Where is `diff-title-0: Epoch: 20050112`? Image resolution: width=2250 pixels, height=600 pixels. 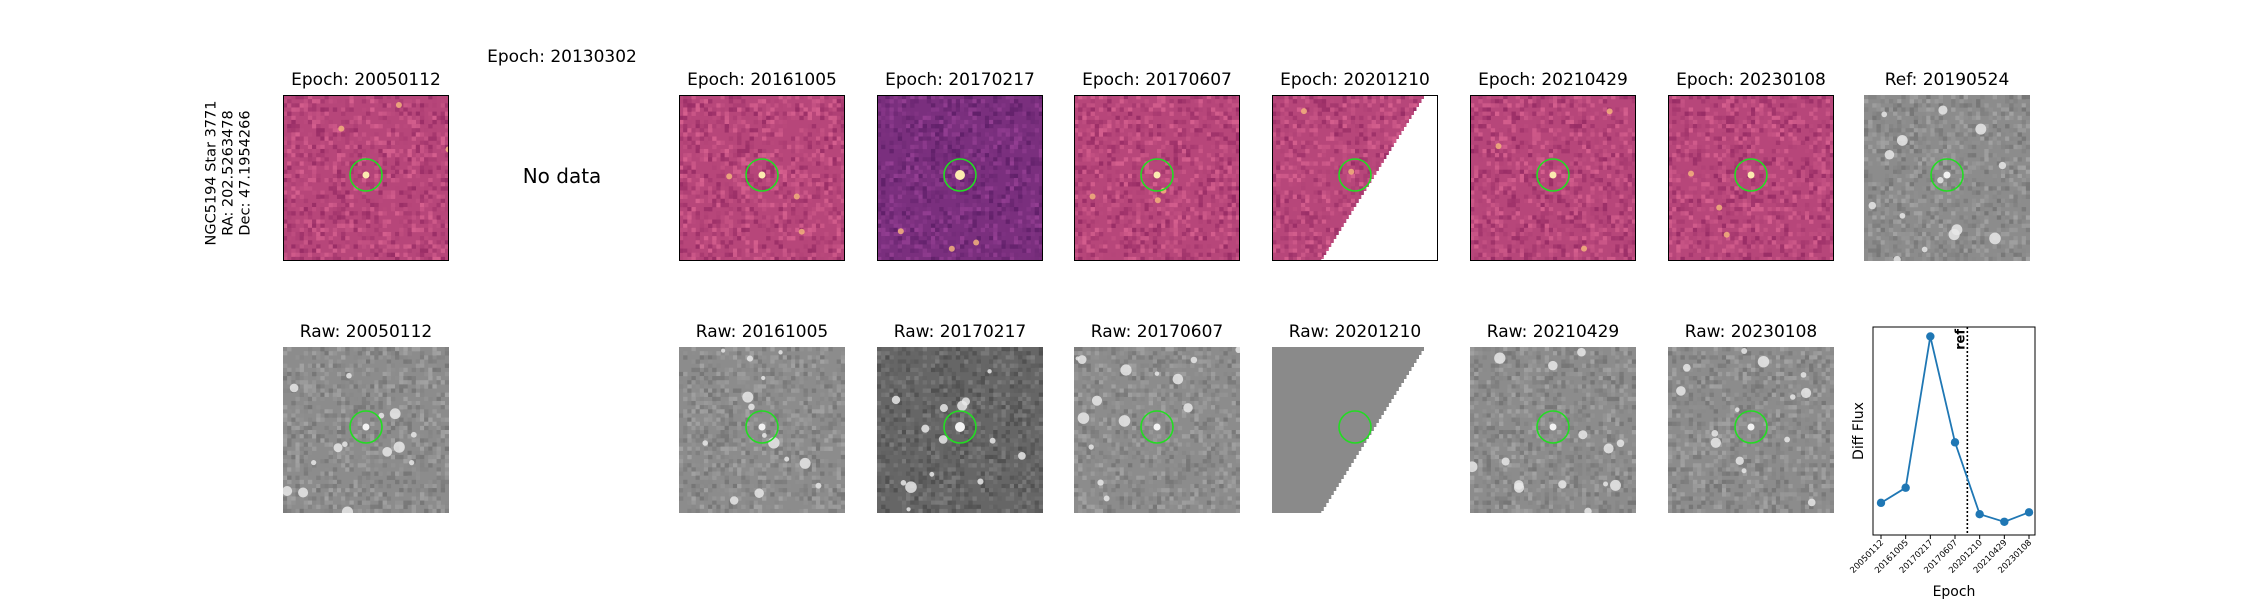 diff-title-0: Epoch: 20050112 is located at coordinates (366, 80).